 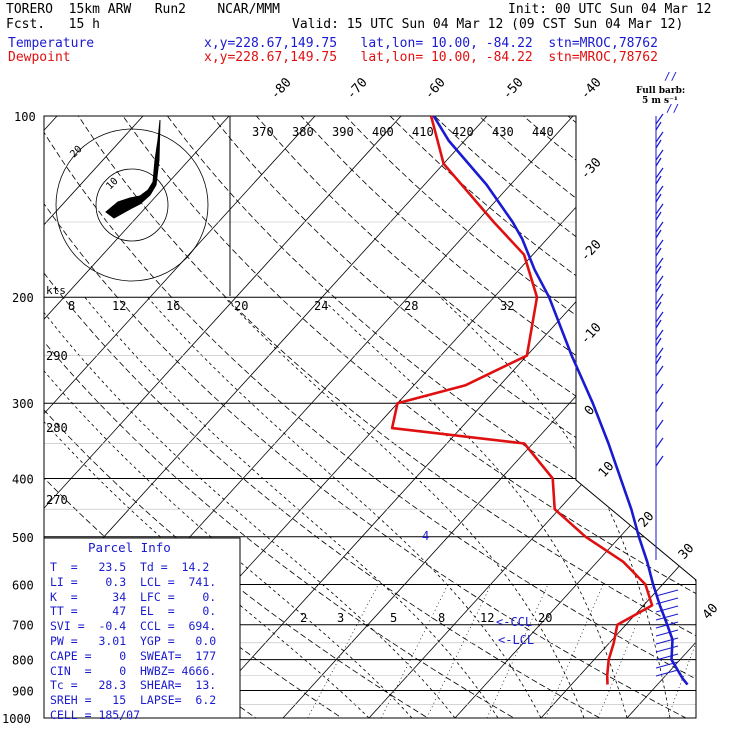 I want to click on init-time: Init: 00 UTC Sun 04 Mar 12, so click(x=610, y=9).